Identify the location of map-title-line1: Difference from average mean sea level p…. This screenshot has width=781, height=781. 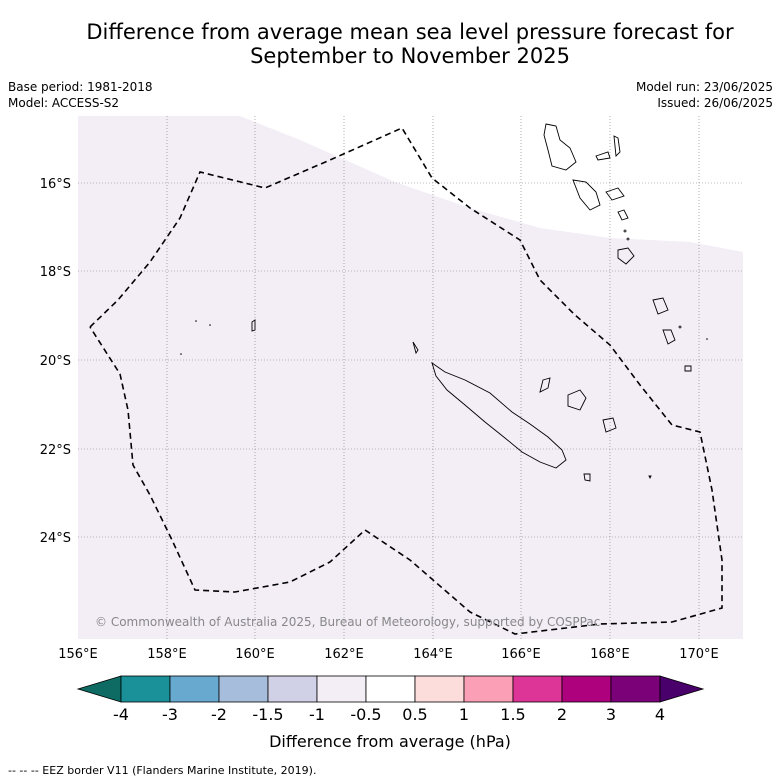
(410, 32).